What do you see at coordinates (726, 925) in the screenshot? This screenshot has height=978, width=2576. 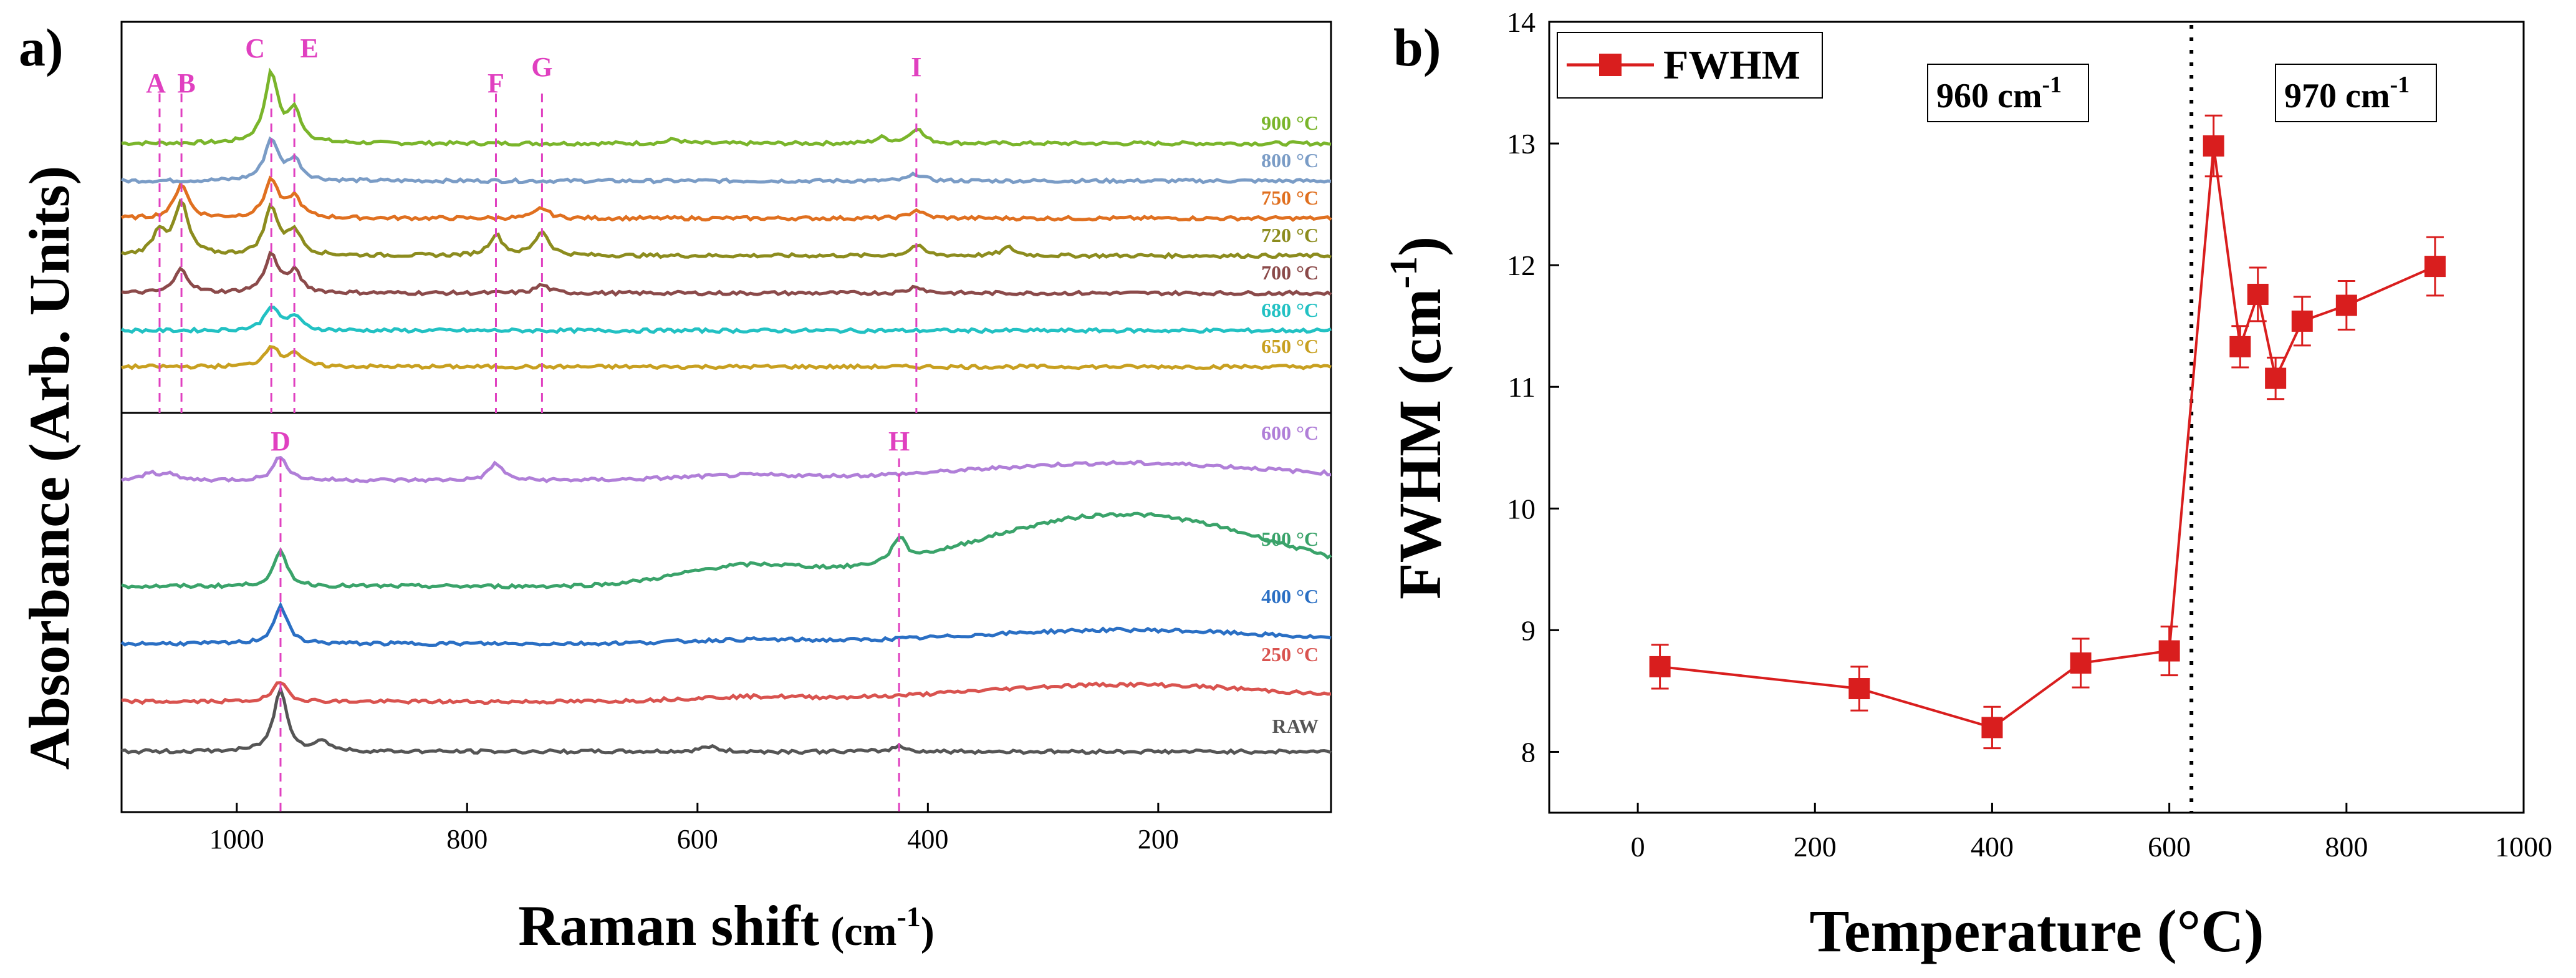 I see `panel-a-x-axis-label: Raman shift (cm-1)` at bounding box center [726, 925].